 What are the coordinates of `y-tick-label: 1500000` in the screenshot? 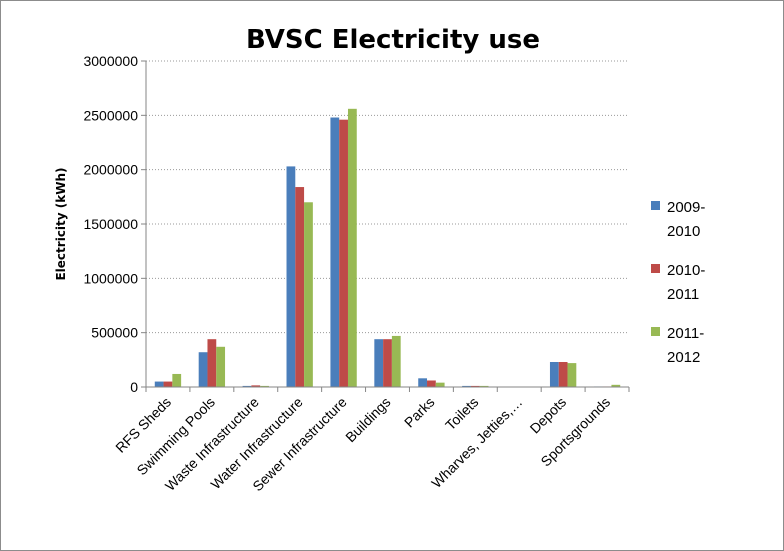 It's located at (110, 224).